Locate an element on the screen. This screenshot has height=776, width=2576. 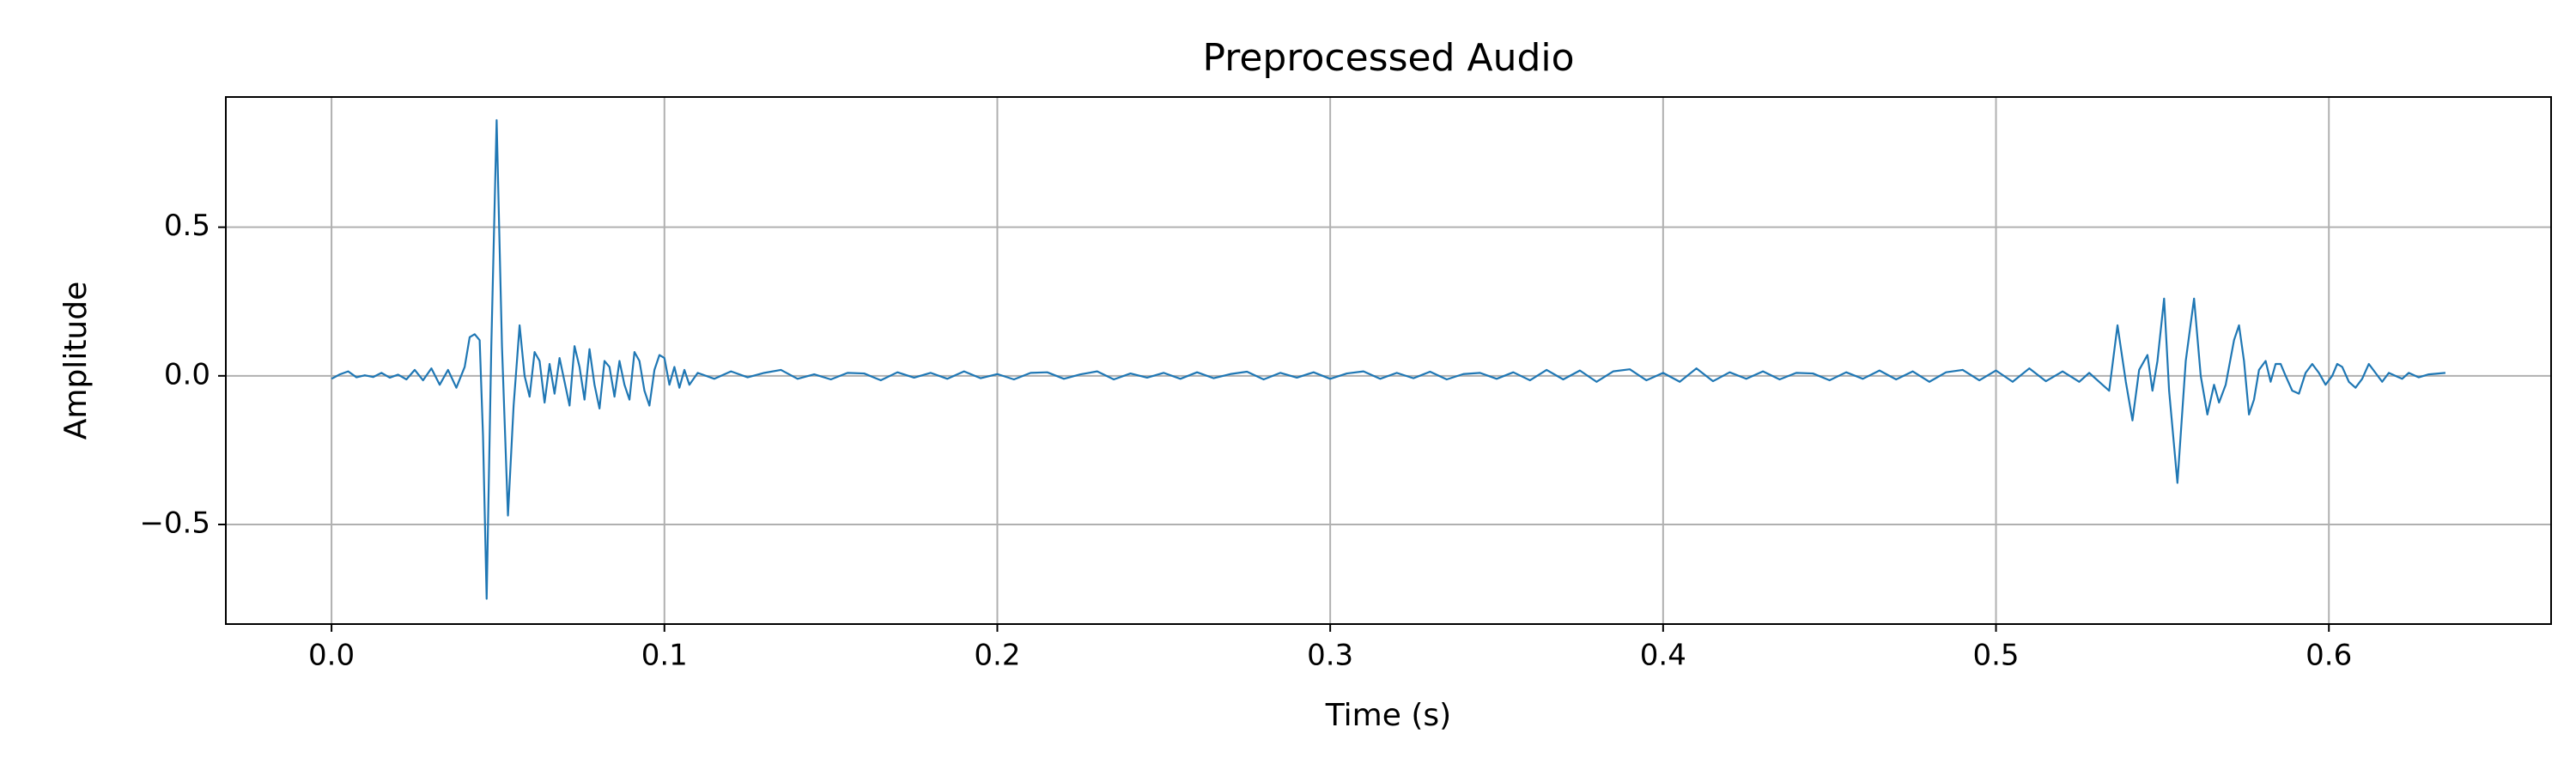
x-tick-label: 0.6 is located at coordinates (2329, 656).